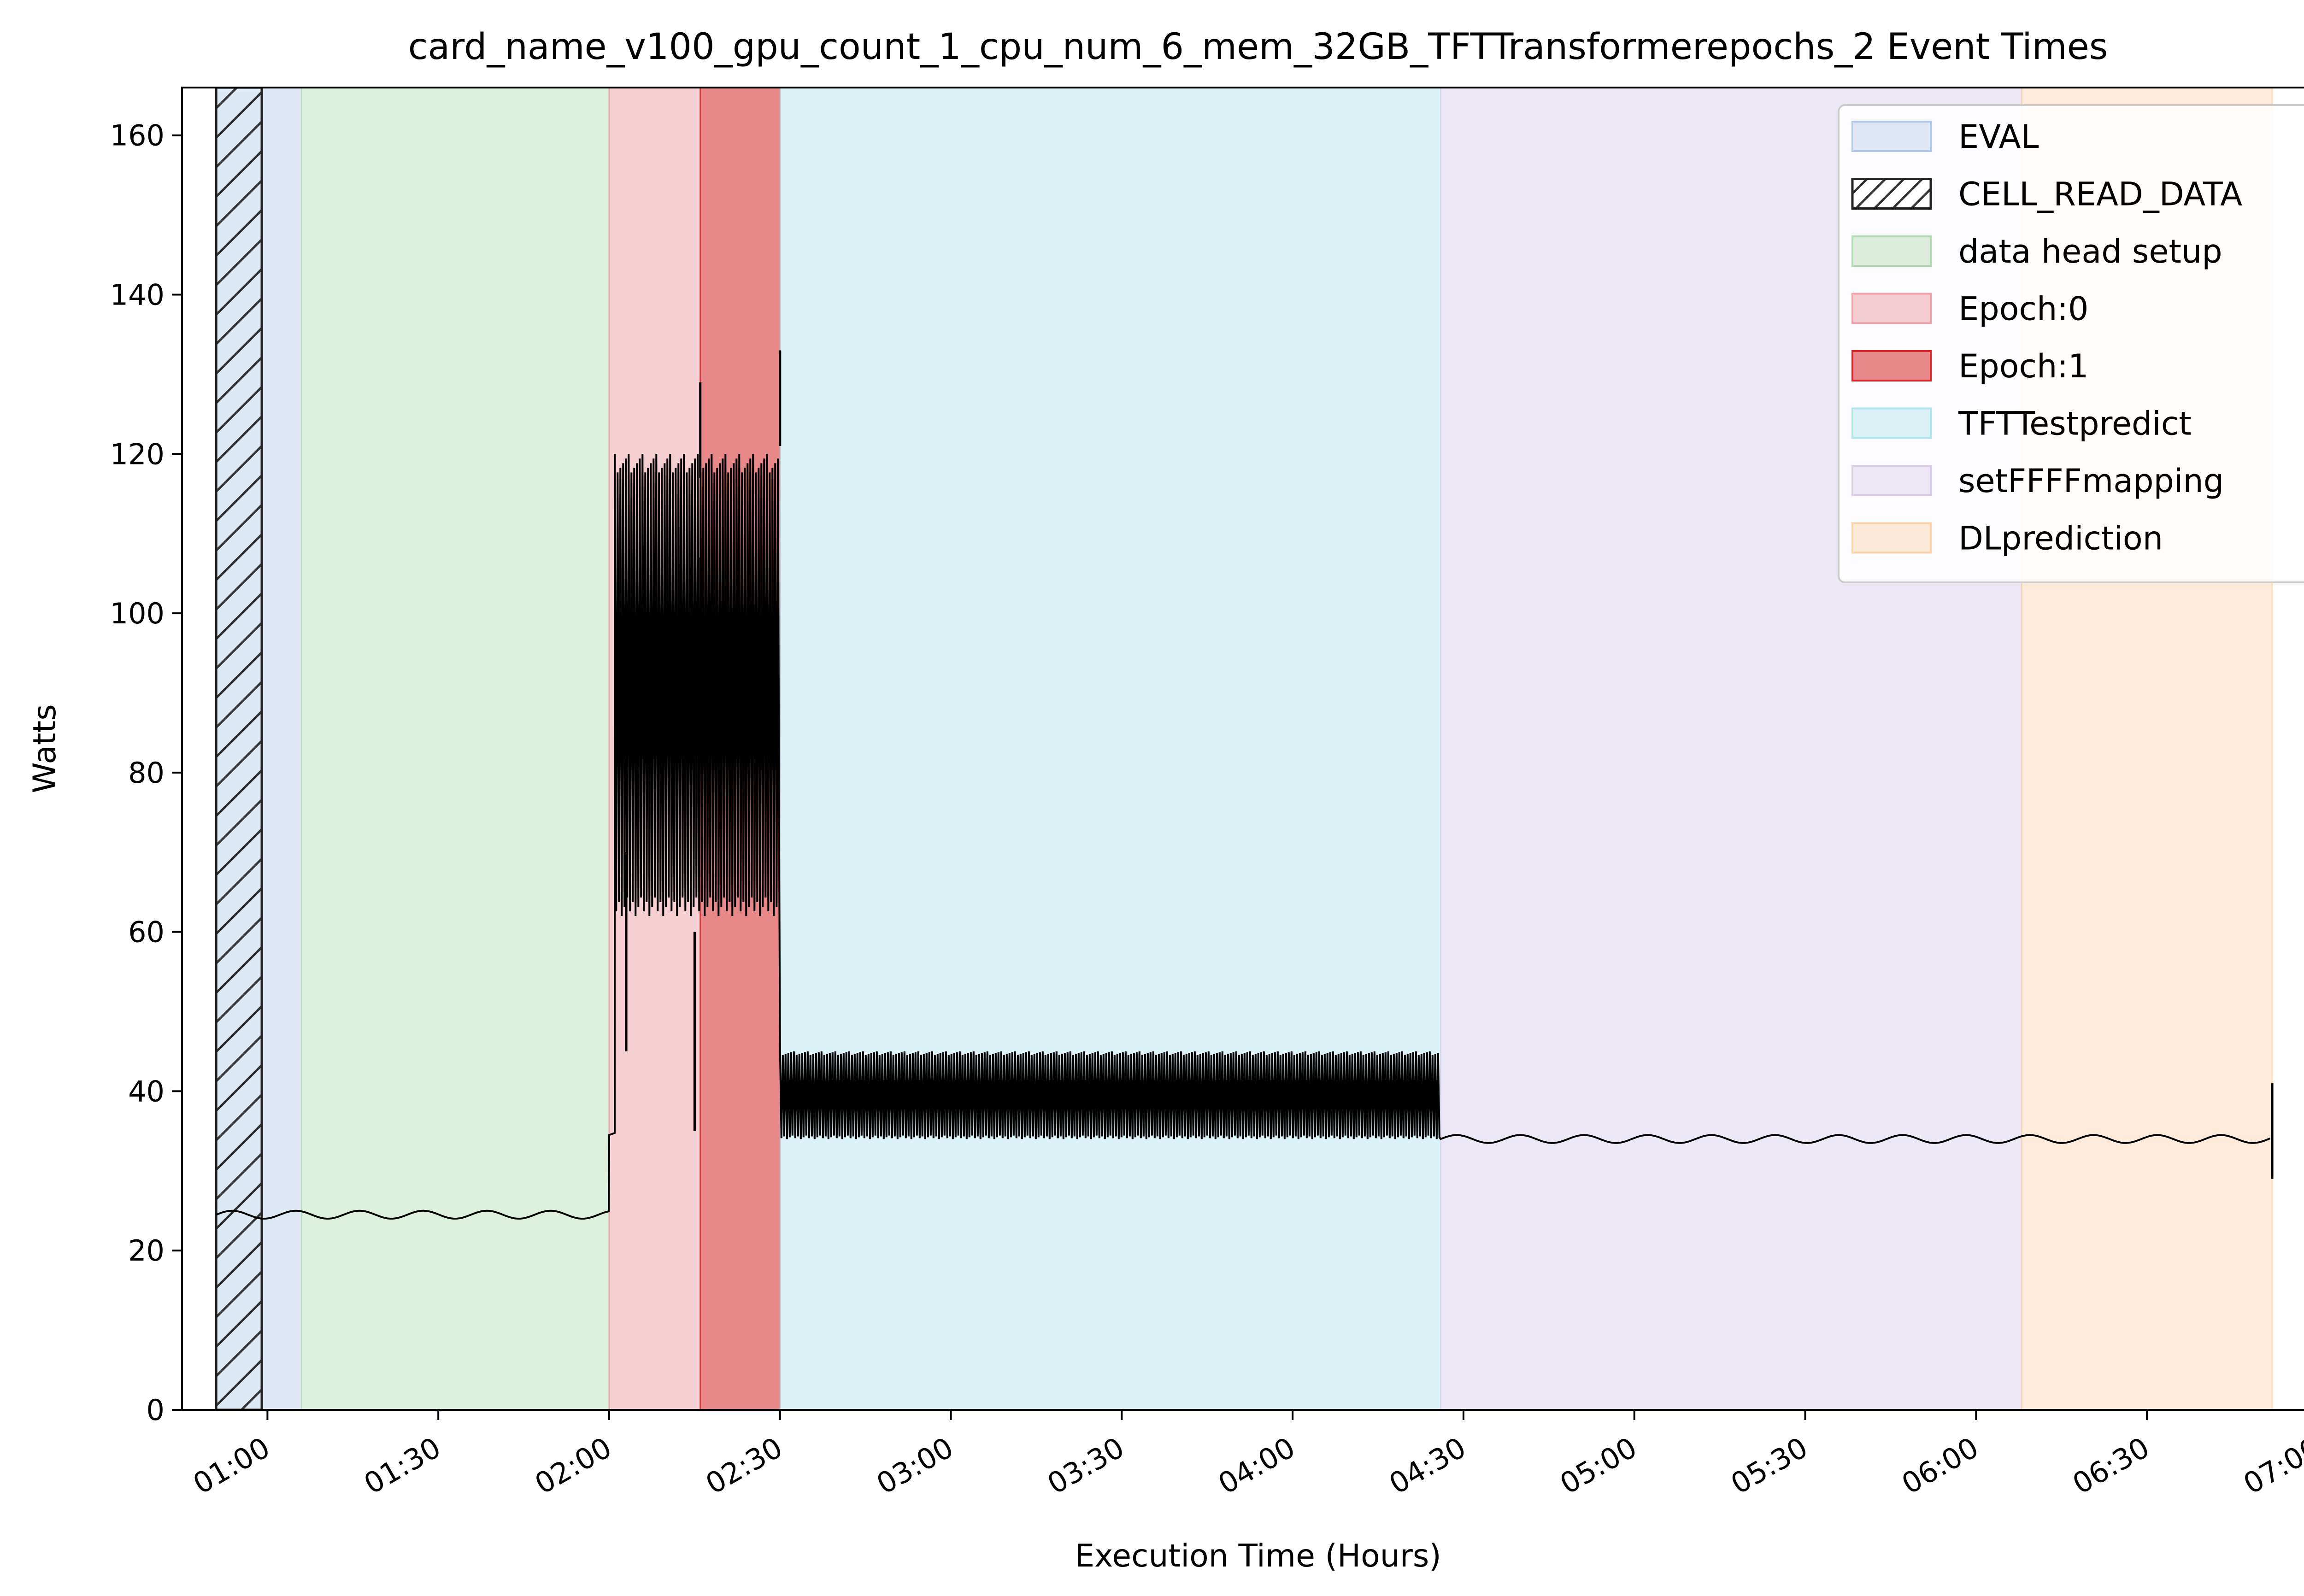  I want to click on y-tick-label: 100, so click(137, 613).